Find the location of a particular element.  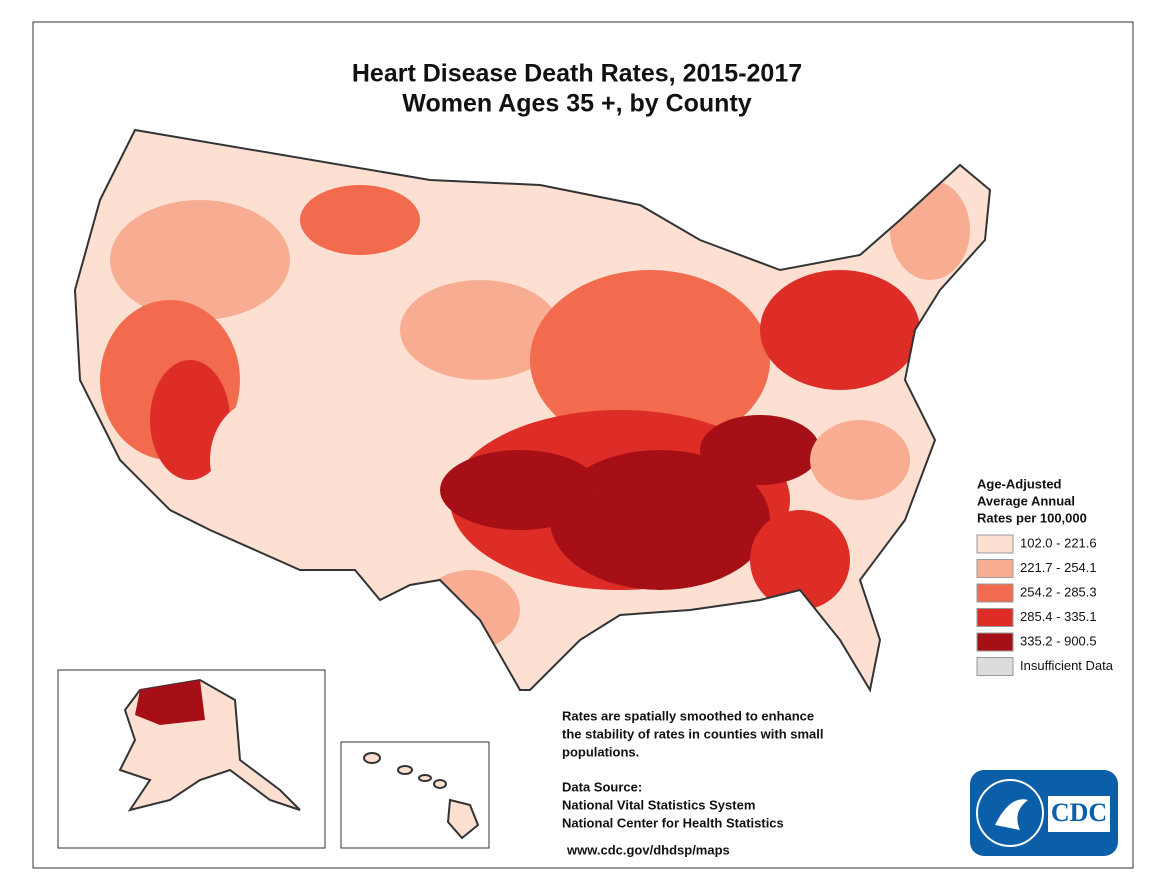

legend-label: Insufficient Data is located at coordinates (1067, 665).